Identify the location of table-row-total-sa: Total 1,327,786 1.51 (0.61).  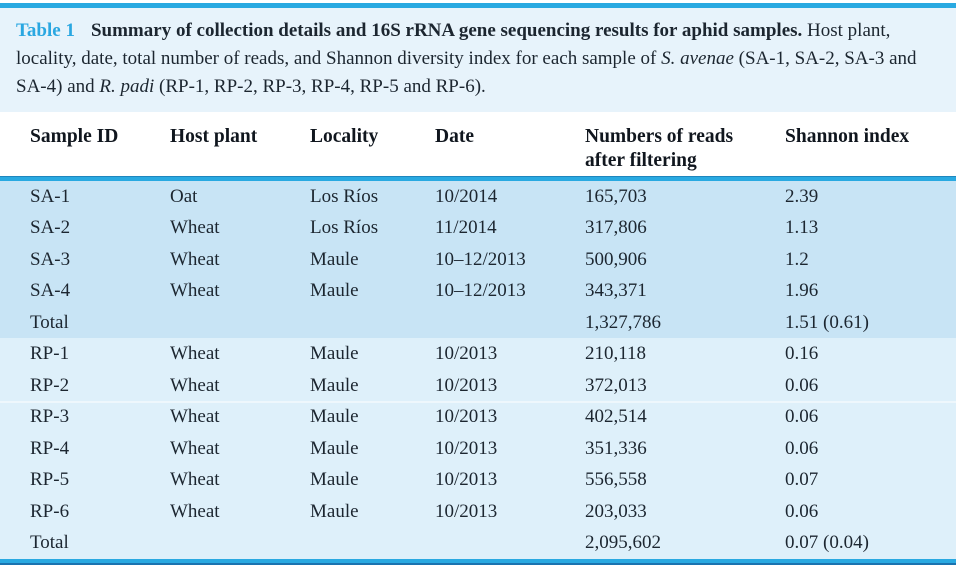
(478, 322).